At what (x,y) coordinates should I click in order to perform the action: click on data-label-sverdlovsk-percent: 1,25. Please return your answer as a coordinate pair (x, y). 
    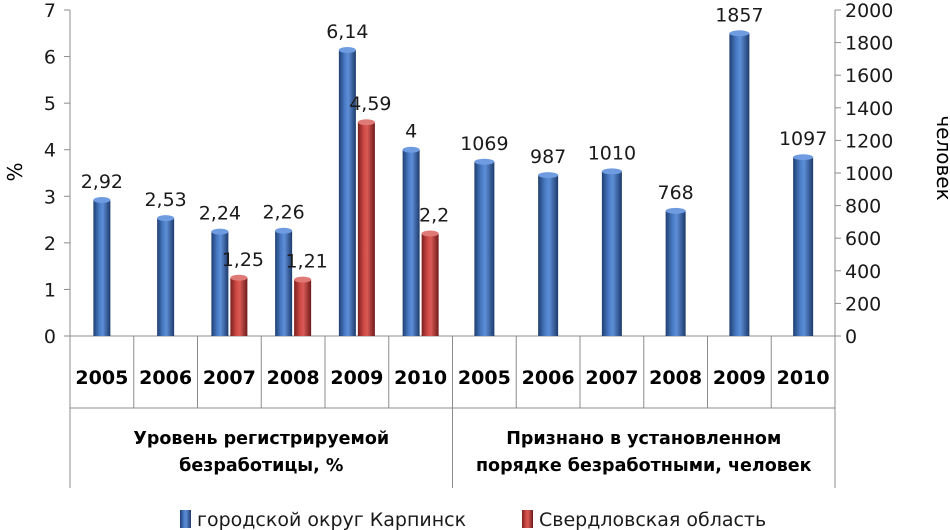
    Looking at the image, I should click on (243, 260).